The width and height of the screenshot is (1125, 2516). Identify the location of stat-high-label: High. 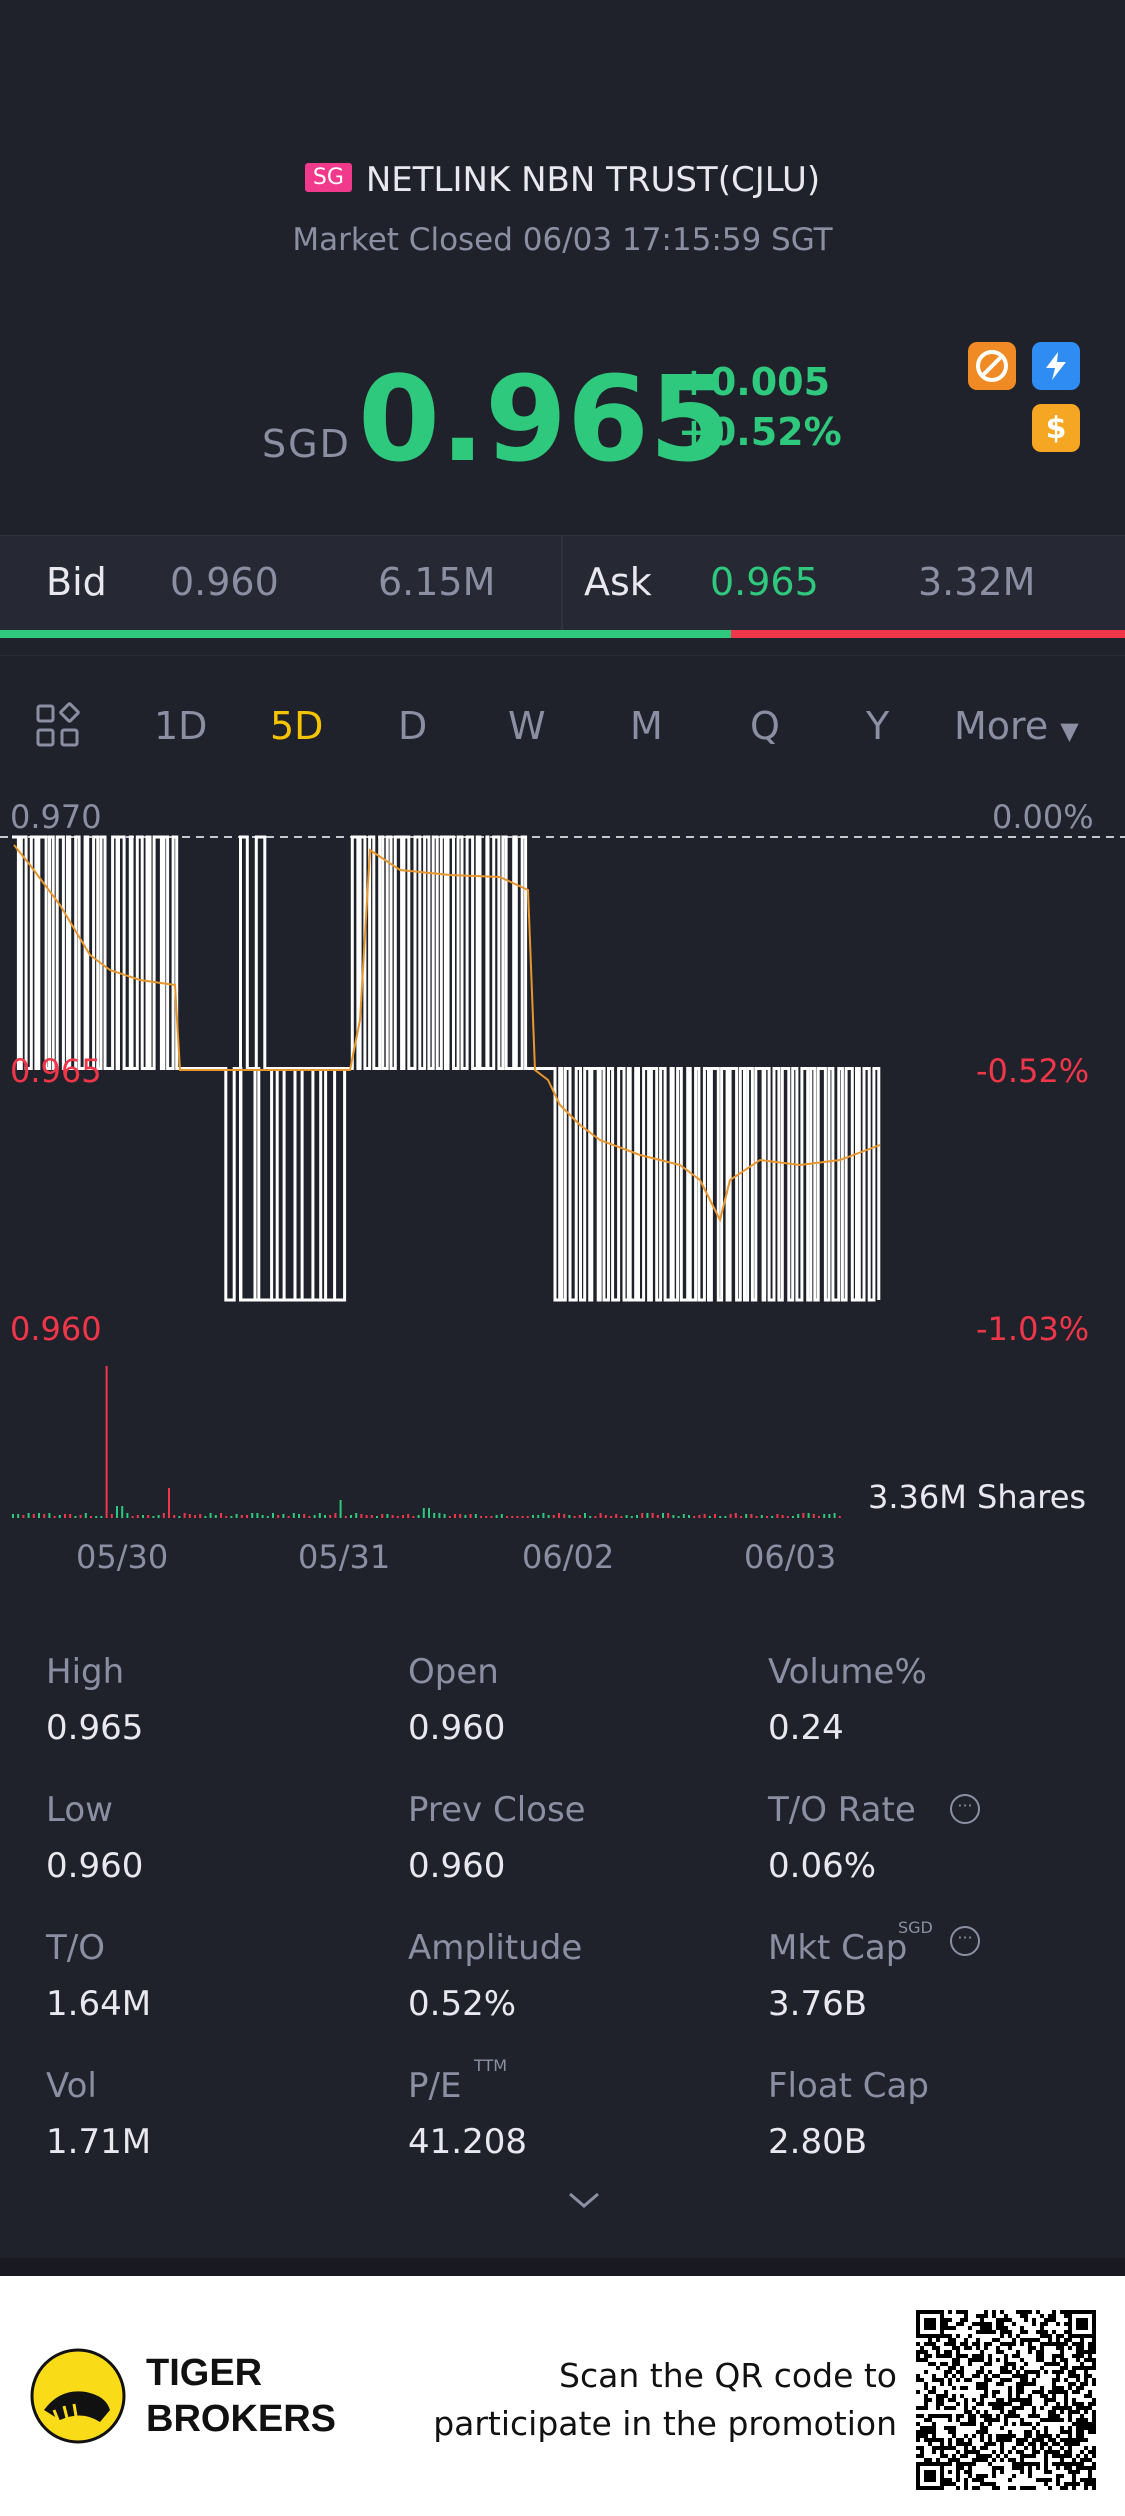
(85, 1672).